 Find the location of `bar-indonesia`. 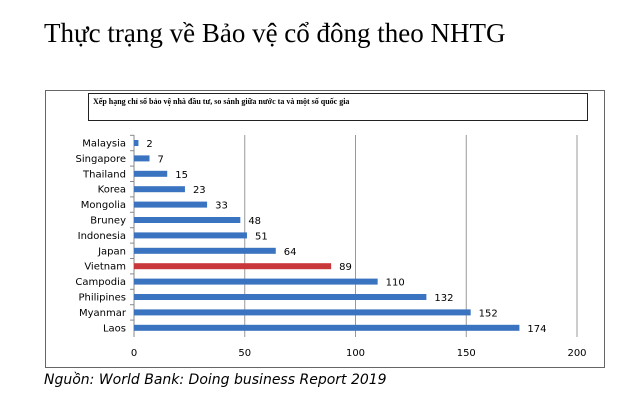

bar-indonesia is located at coordinates (190, 235).